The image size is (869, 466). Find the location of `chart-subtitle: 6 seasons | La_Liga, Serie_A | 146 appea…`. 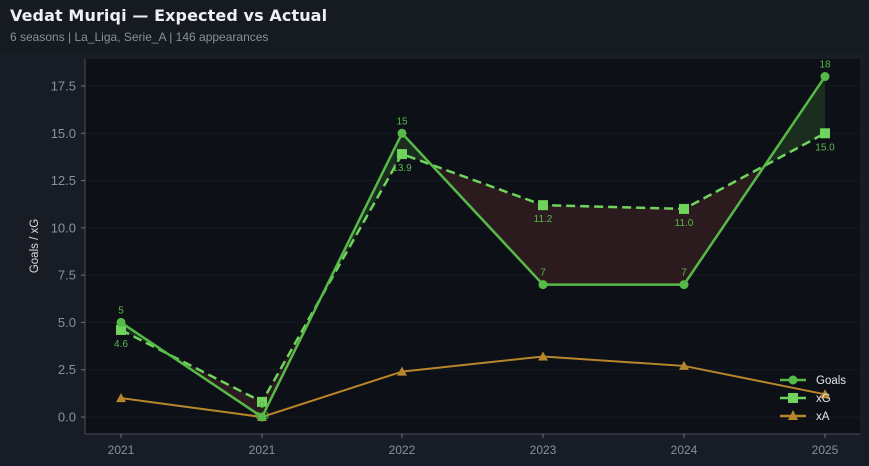

chart-subtitle: 6 seasons | La_Liga, Serie_A | 146 appea… is located at coordinates (139, 37).